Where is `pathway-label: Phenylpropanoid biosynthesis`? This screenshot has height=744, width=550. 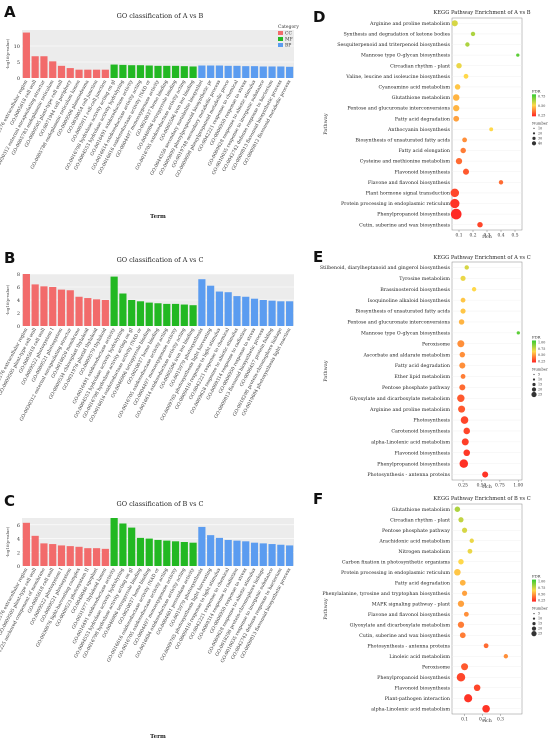
pathway-label: Phenylpropanoid biosynthesis is located at coordinates (413, 464).